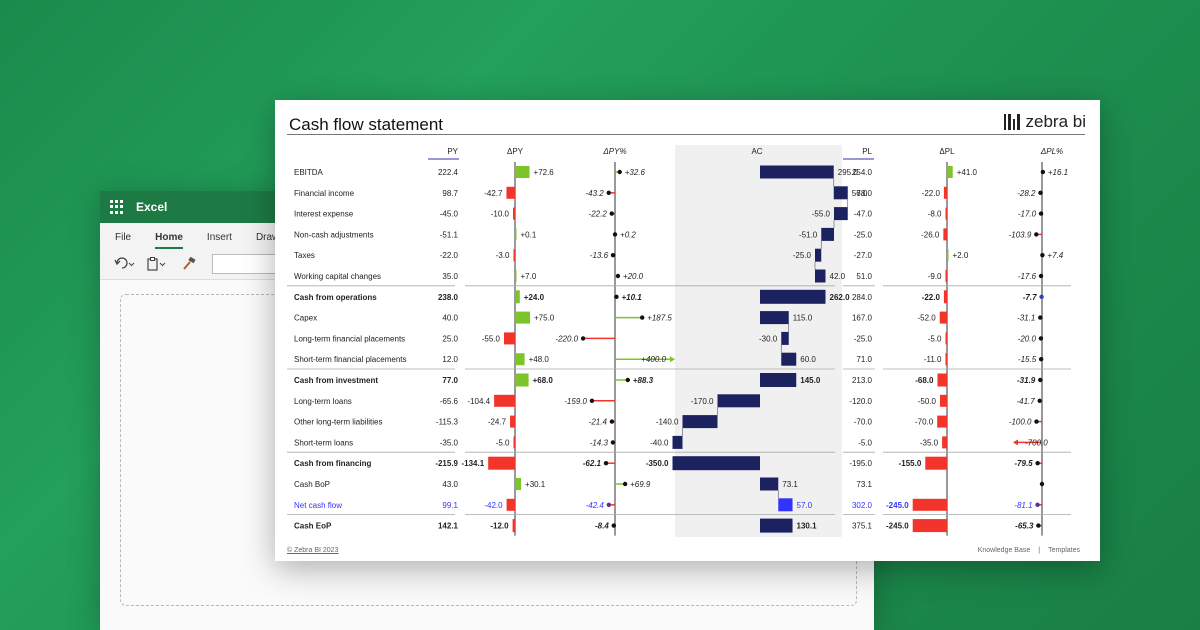  What do you see at coordinates (640, 484) in the screenshot?
I see `dpy-pct-label: +69.9` at bounding box center [640, 484].